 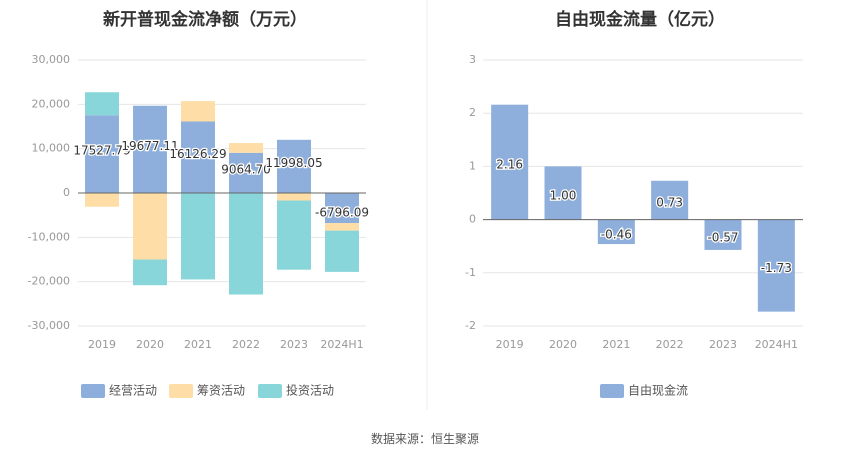 What do you see at coordinates (246, 169) in the screenshot?
I see `data-label: 9064.70` at bounding box center [246, 169].